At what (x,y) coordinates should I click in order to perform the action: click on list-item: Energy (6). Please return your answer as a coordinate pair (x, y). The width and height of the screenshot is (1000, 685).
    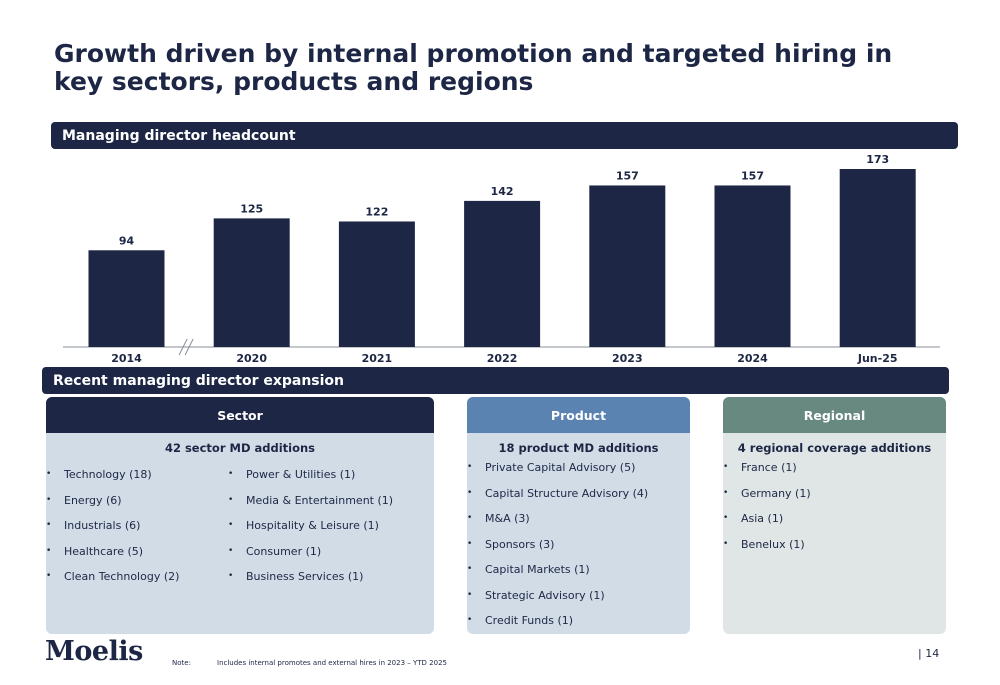
    Looking at the image, I should click on (137, 501).